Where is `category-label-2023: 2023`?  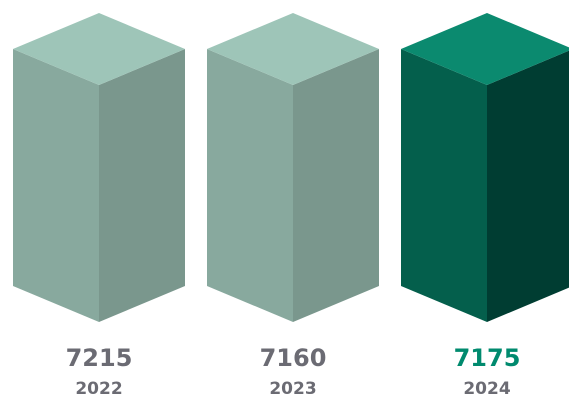
category-label-2023: 2023 is located at coordinates (292, 389).